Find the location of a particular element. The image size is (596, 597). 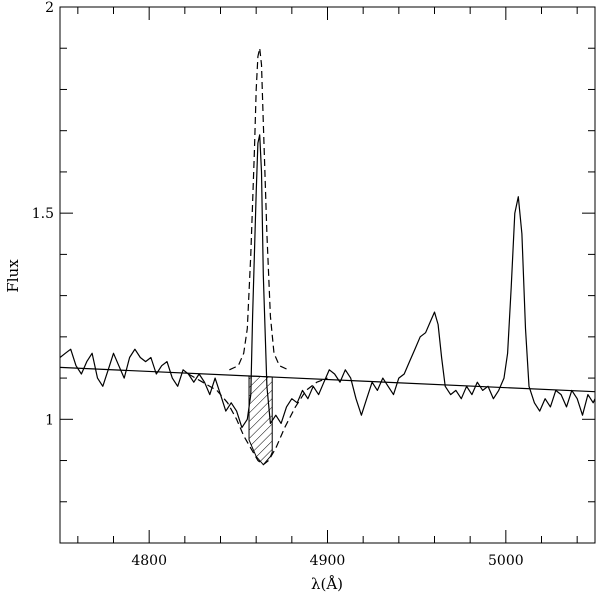

x-tick-label: 5000 is located at coordinates (506, 561).